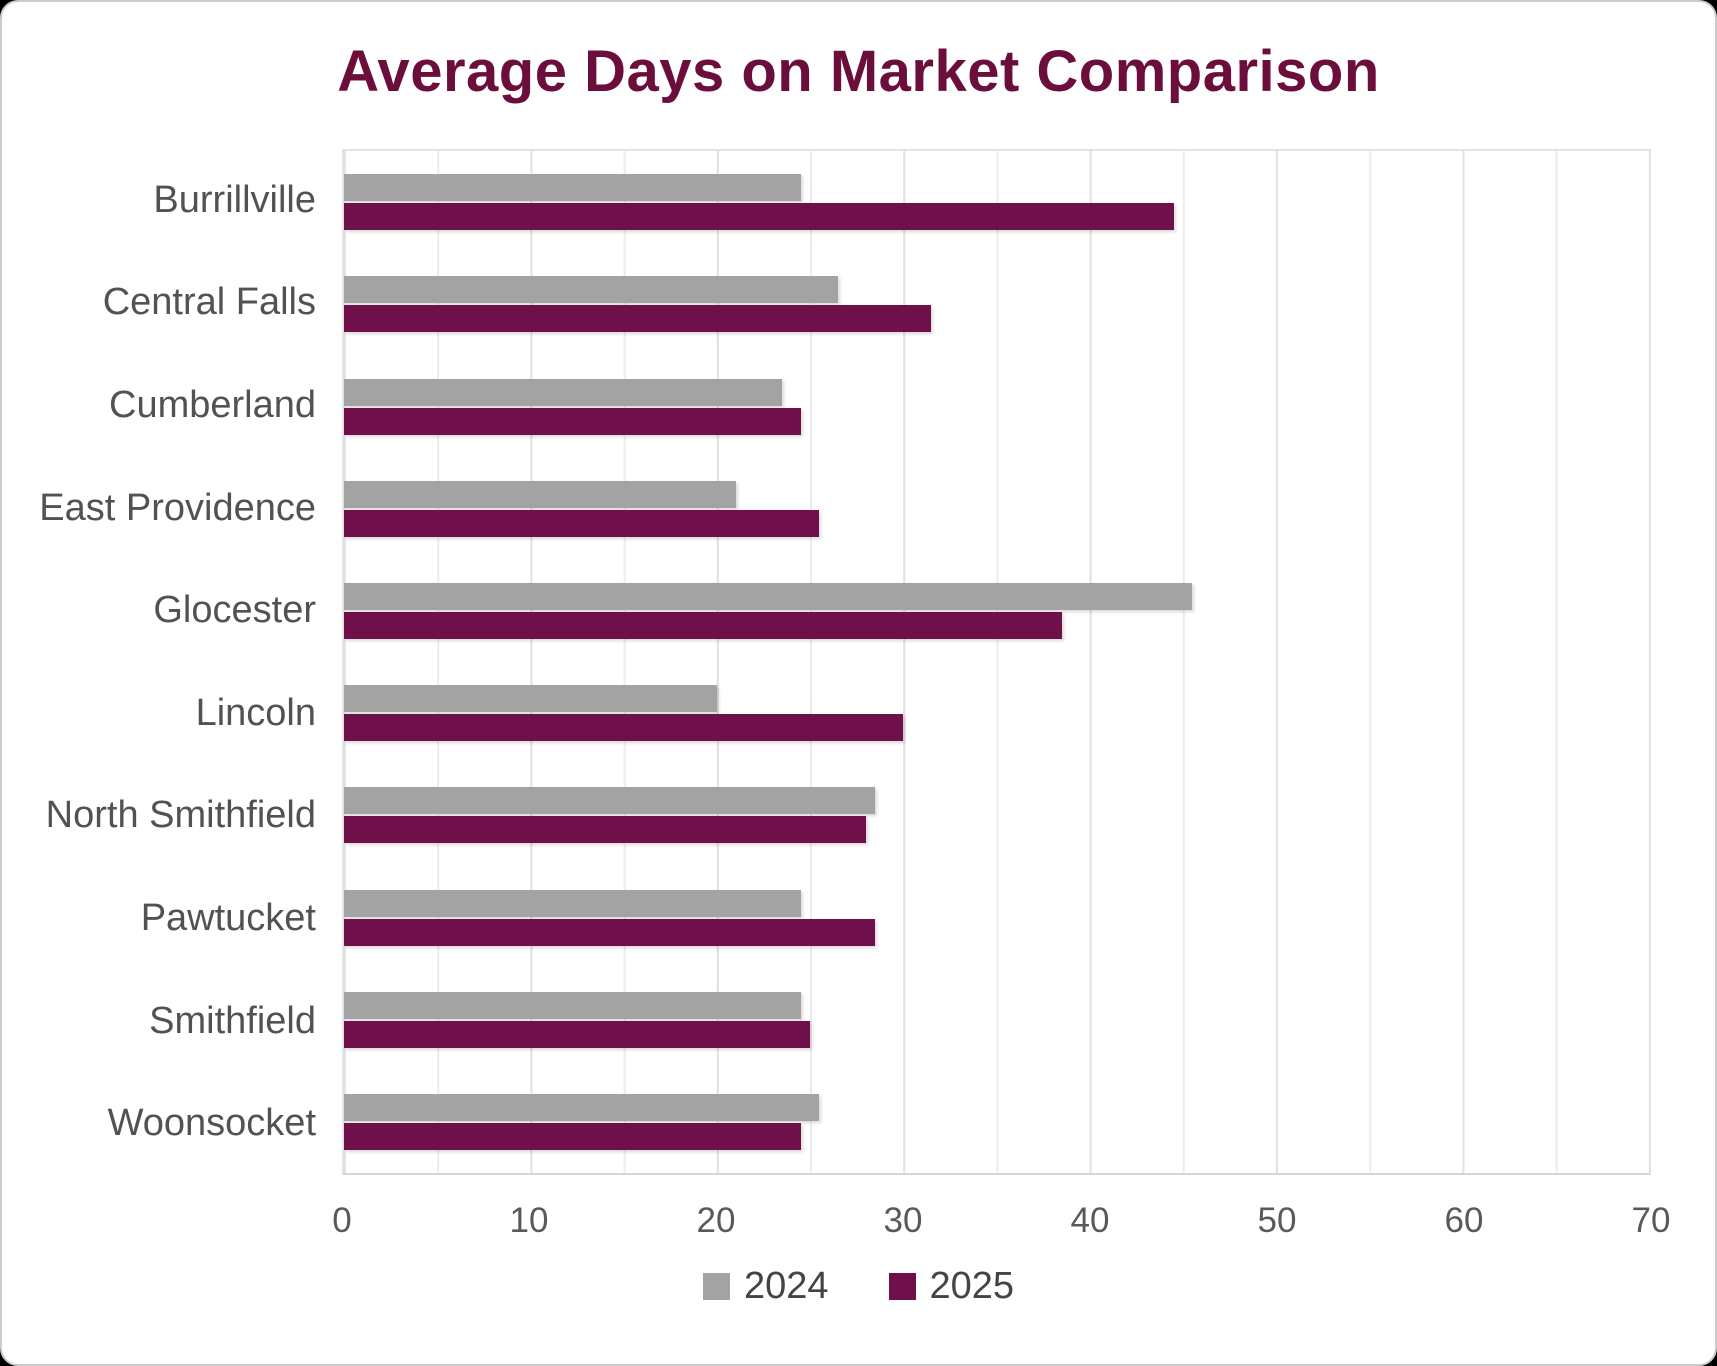 This screenshot has width=1717, height=1366. Describe the element at coordinates (996, 1122) in the screenshot. I see `category-band-woonsocket` at that location.